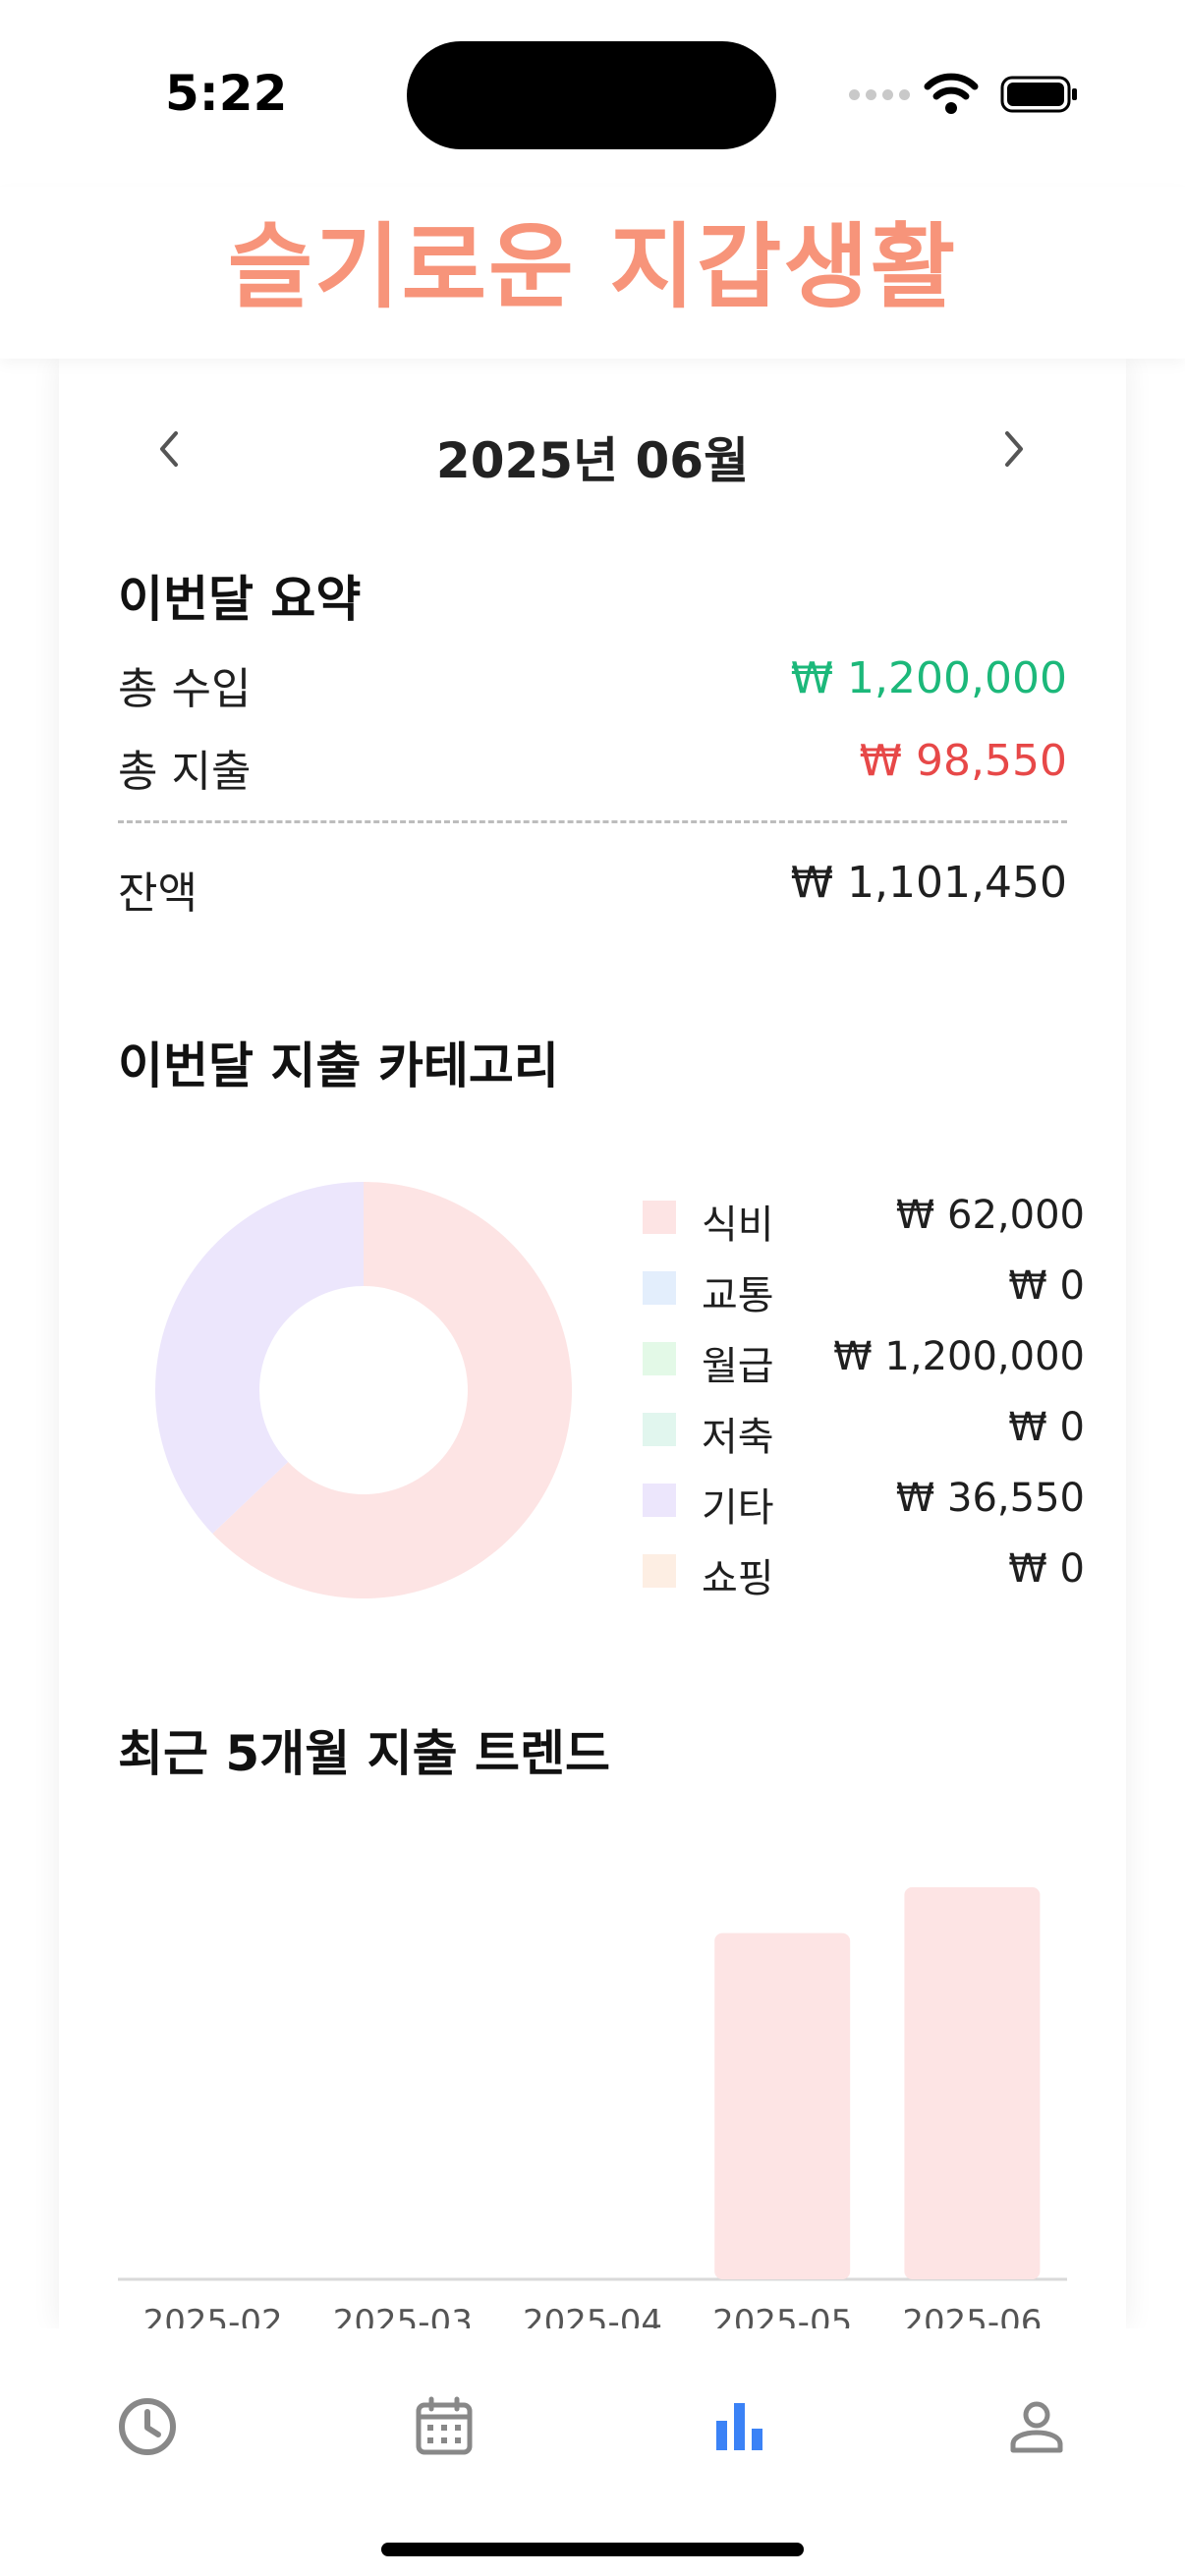 Image resolution: width=1185 pixels, height=2576 pixels. I want to click on tab-history, so click(148, 2426).